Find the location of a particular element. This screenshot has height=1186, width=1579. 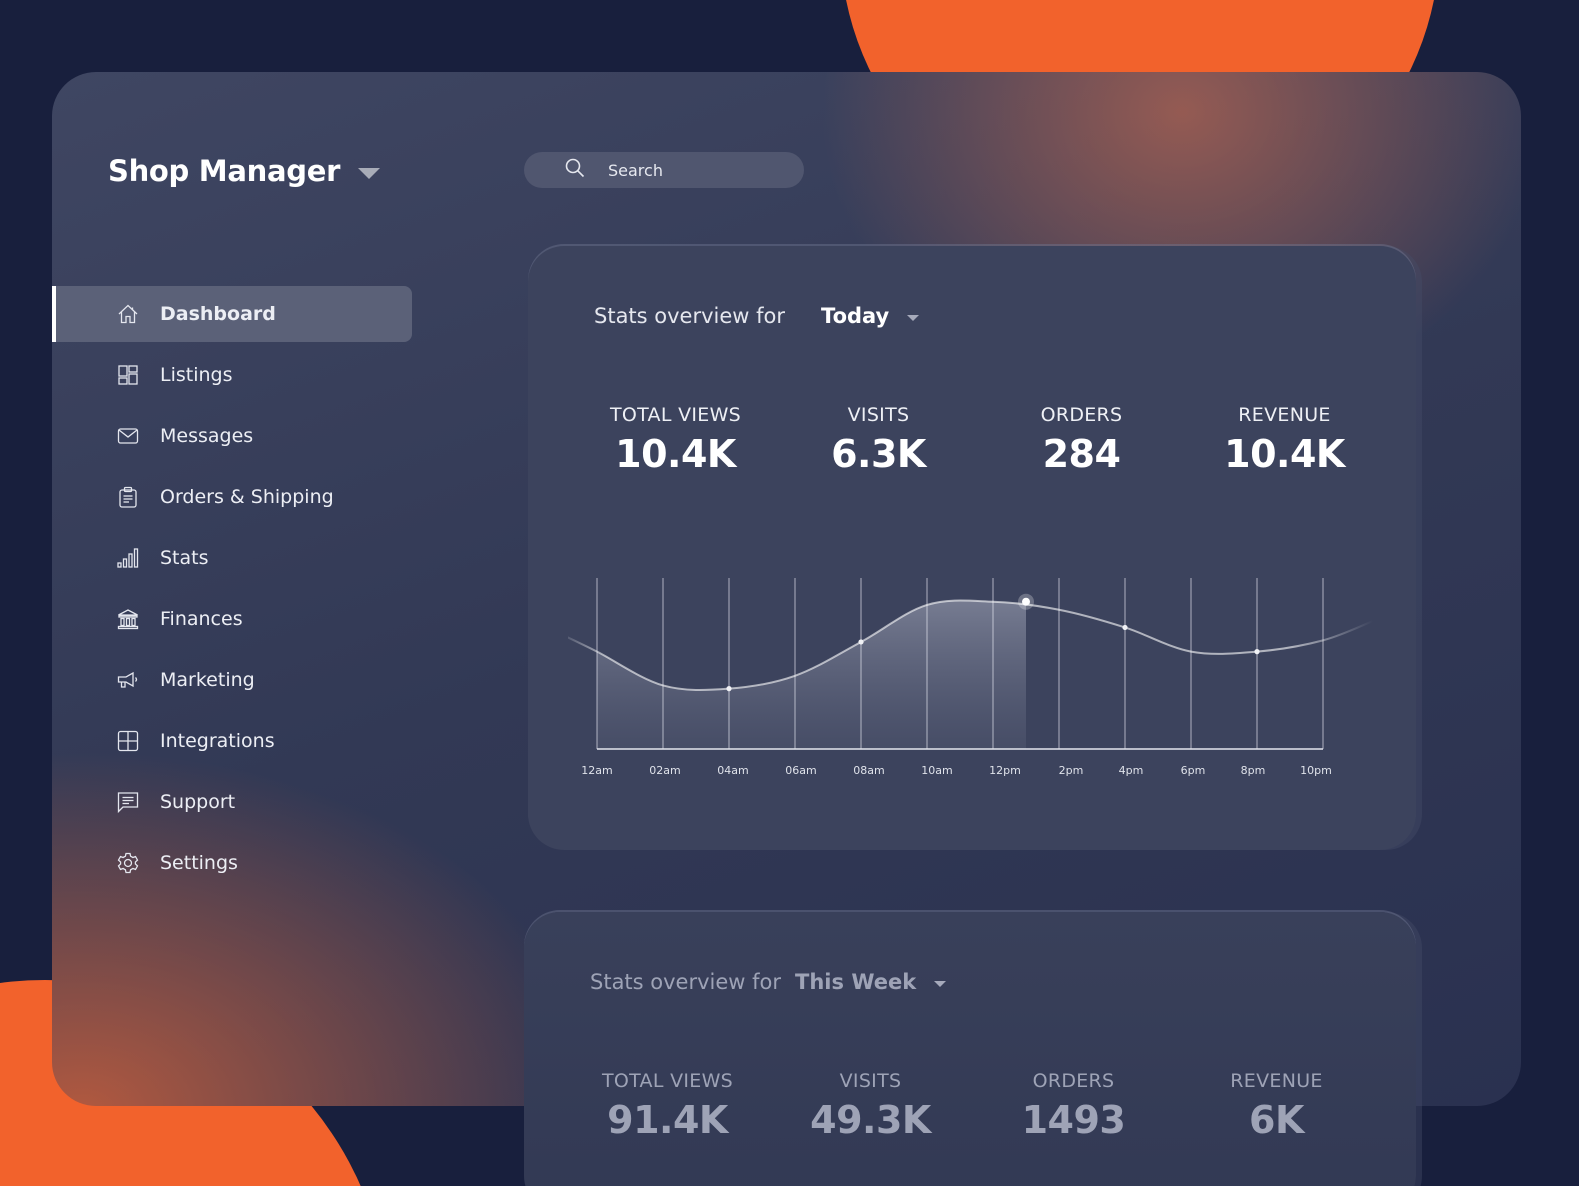

x-tick-label: 12pm is located at coordinates (1005, 770).